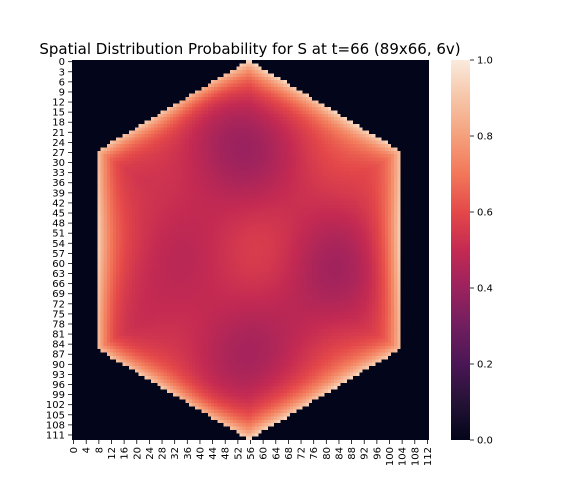 This screenshot has height=504, width=576. I want to click on colorbar-tick-label: 1.0, so click(485, 61).